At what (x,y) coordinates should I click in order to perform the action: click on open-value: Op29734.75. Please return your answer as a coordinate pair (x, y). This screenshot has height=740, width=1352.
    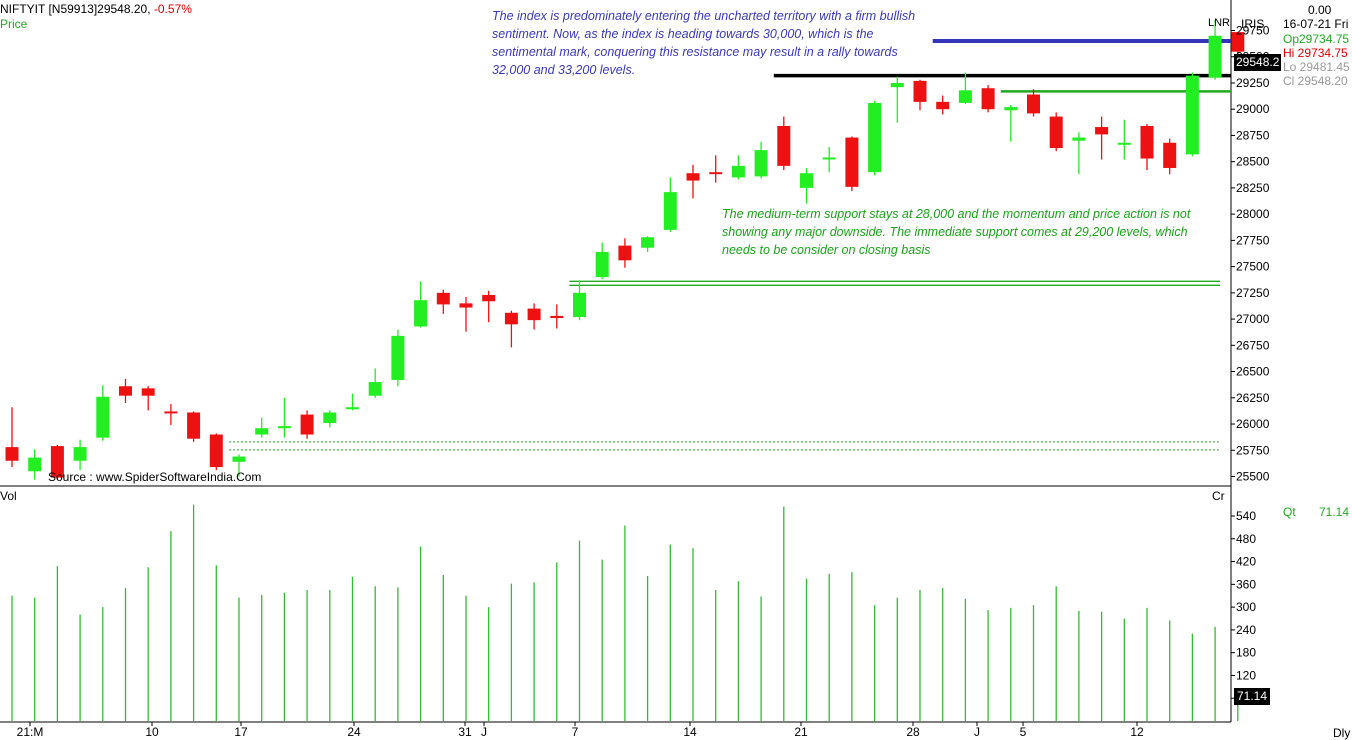
    Looking at the image, I should click on (1316, 39).